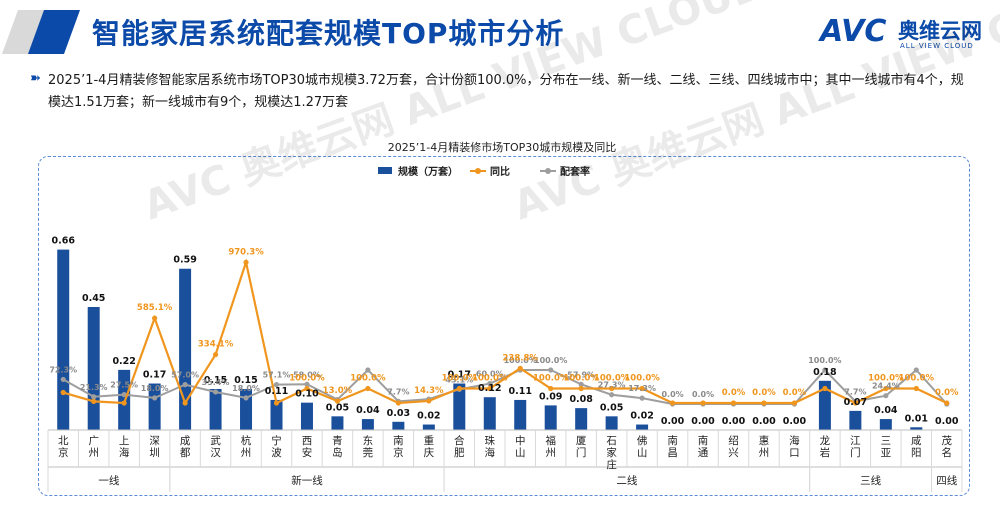  What do you see at coordinates (398, 391) in the screenshot?
I see `rate-value-label: 7.7%` at bounding box center [398, 391].